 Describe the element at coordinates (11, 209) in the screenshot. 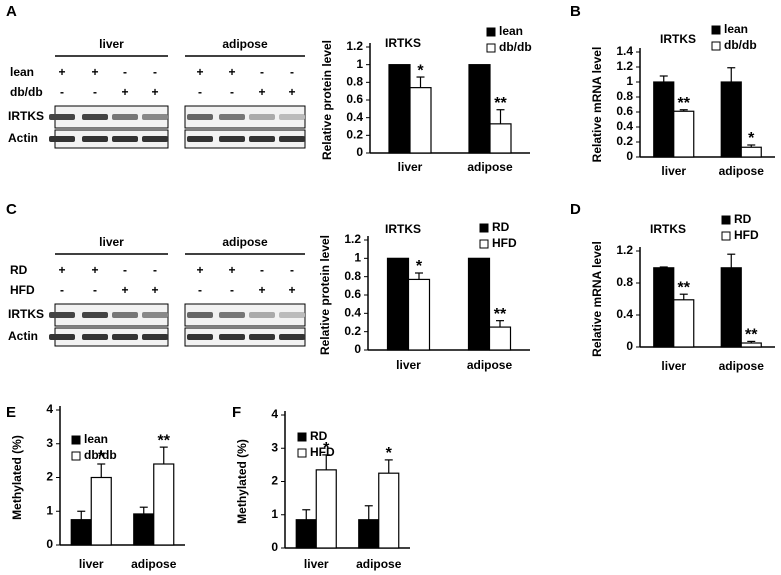

I see `panel-letter: C` at that location.